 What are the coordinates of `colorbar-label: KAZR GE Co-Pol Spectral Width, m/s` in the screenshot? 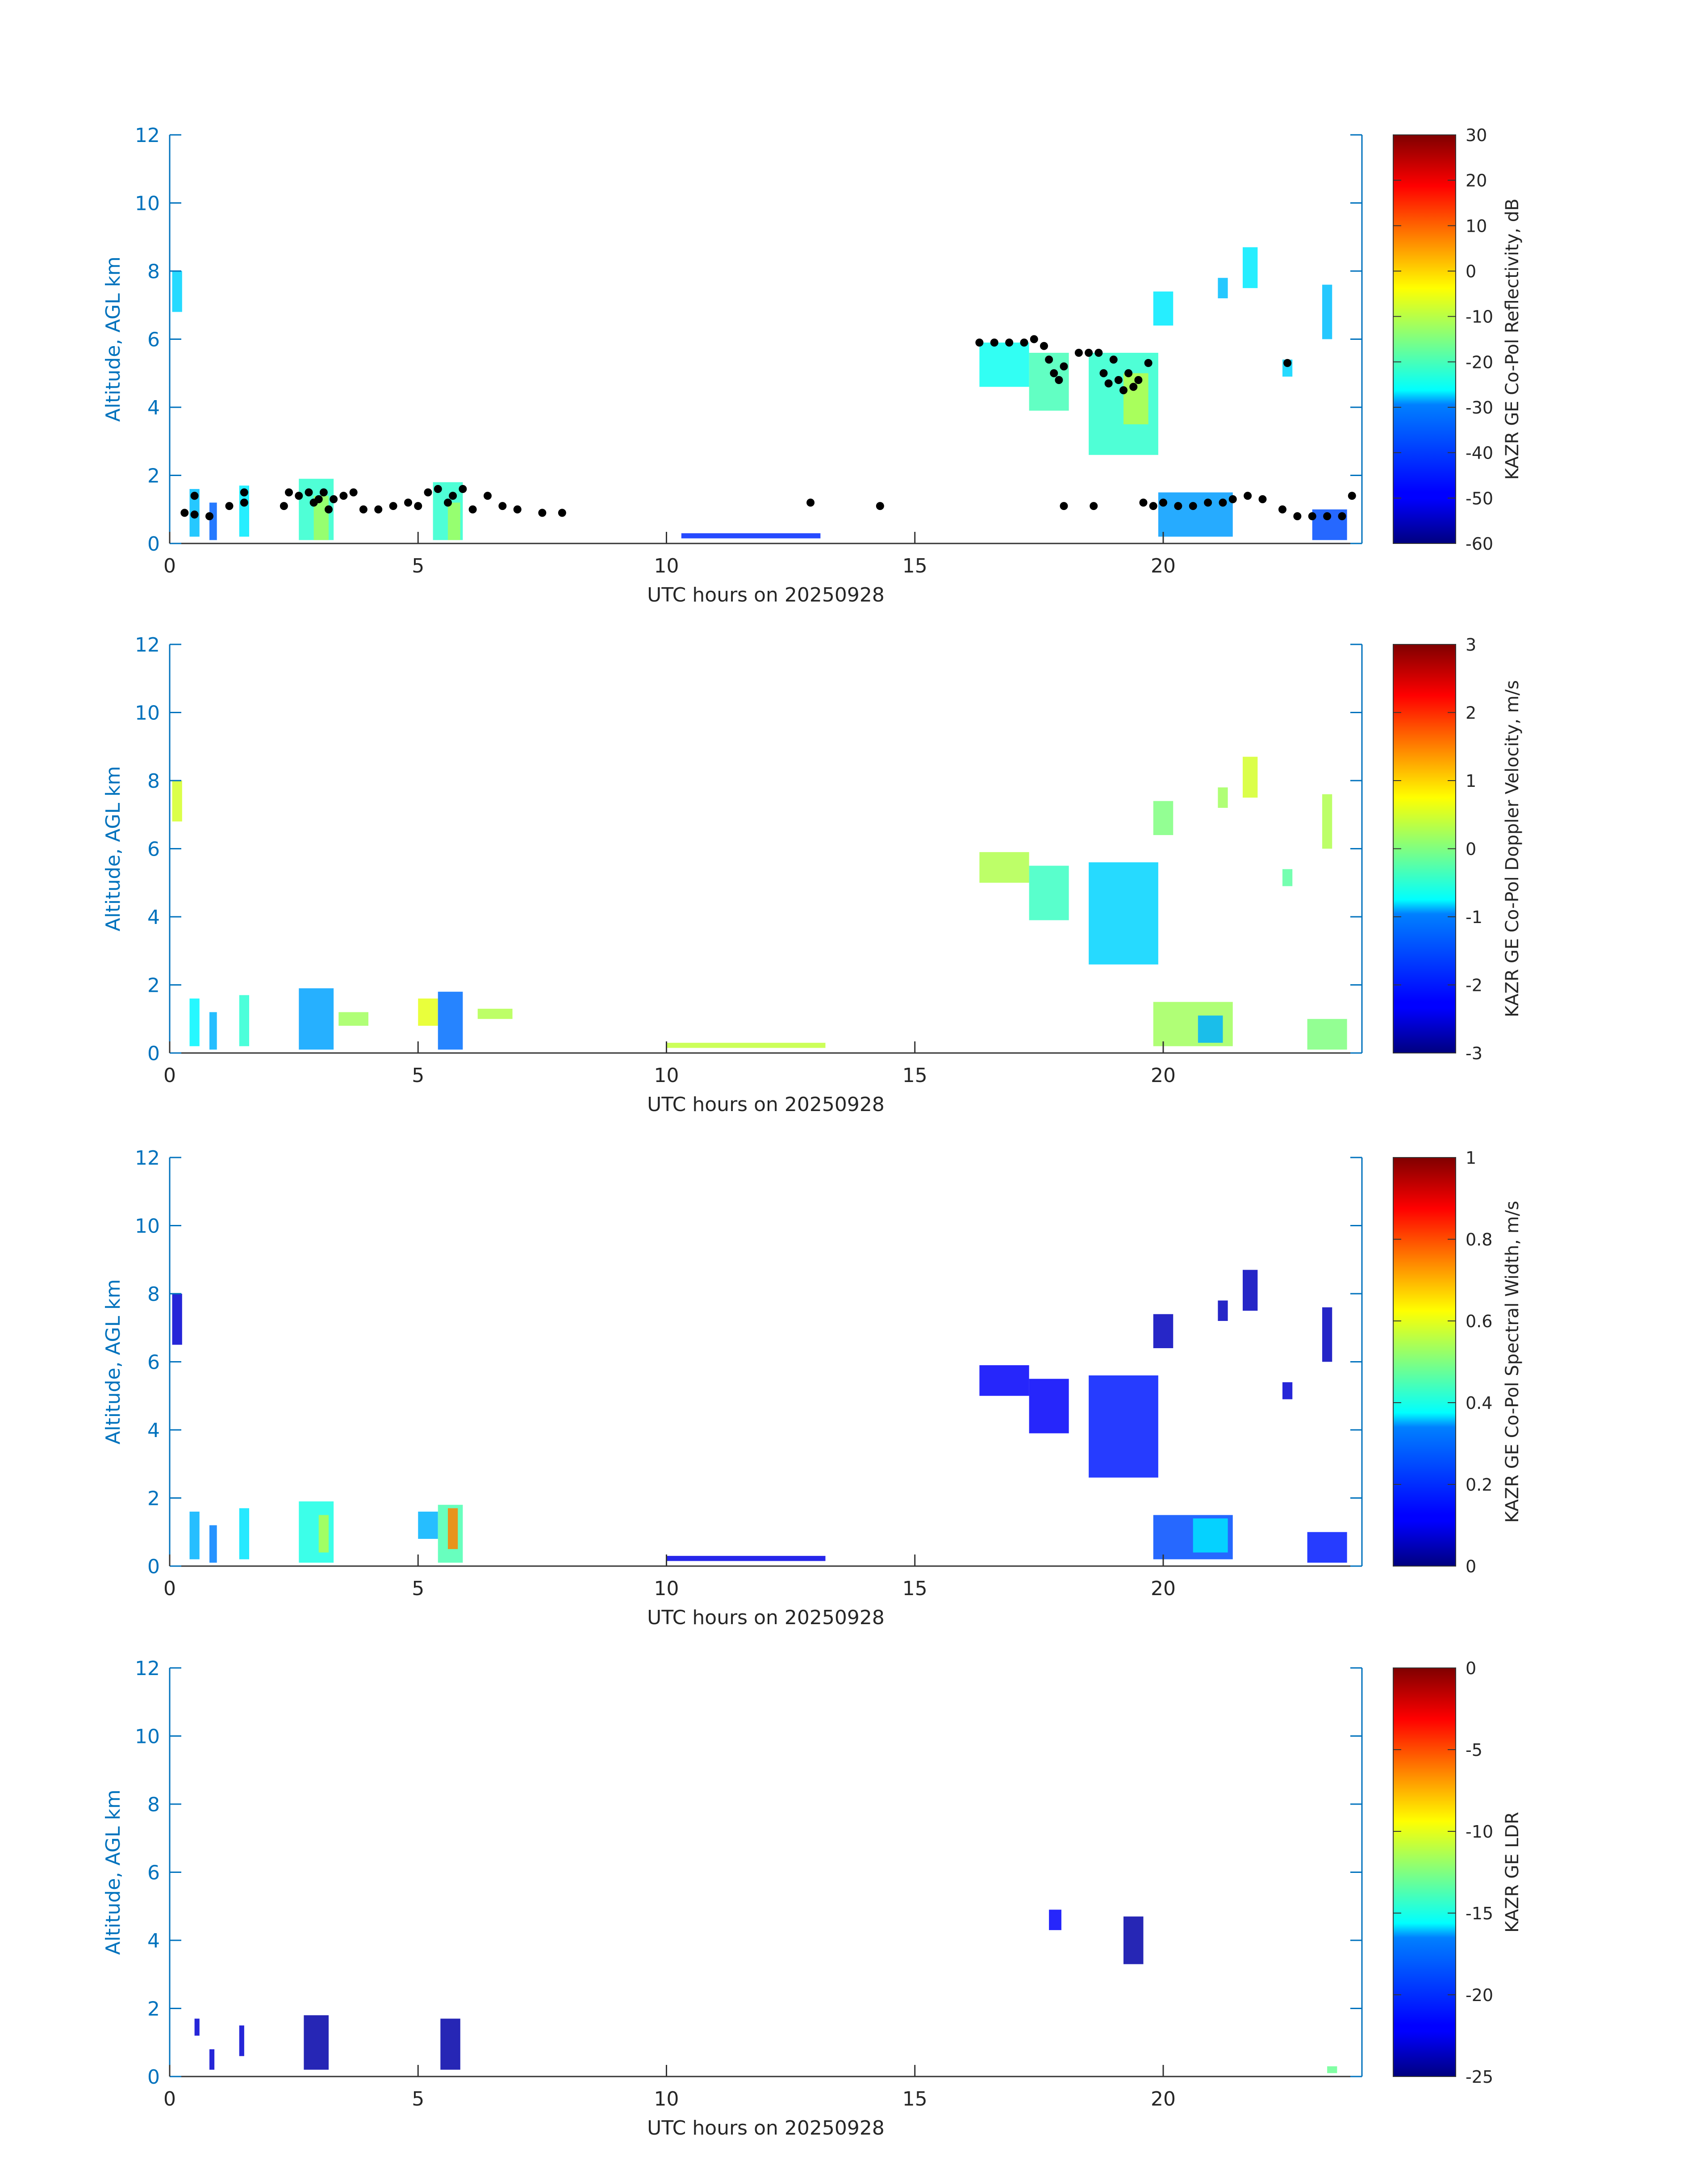 It's located at (1512, 1362).